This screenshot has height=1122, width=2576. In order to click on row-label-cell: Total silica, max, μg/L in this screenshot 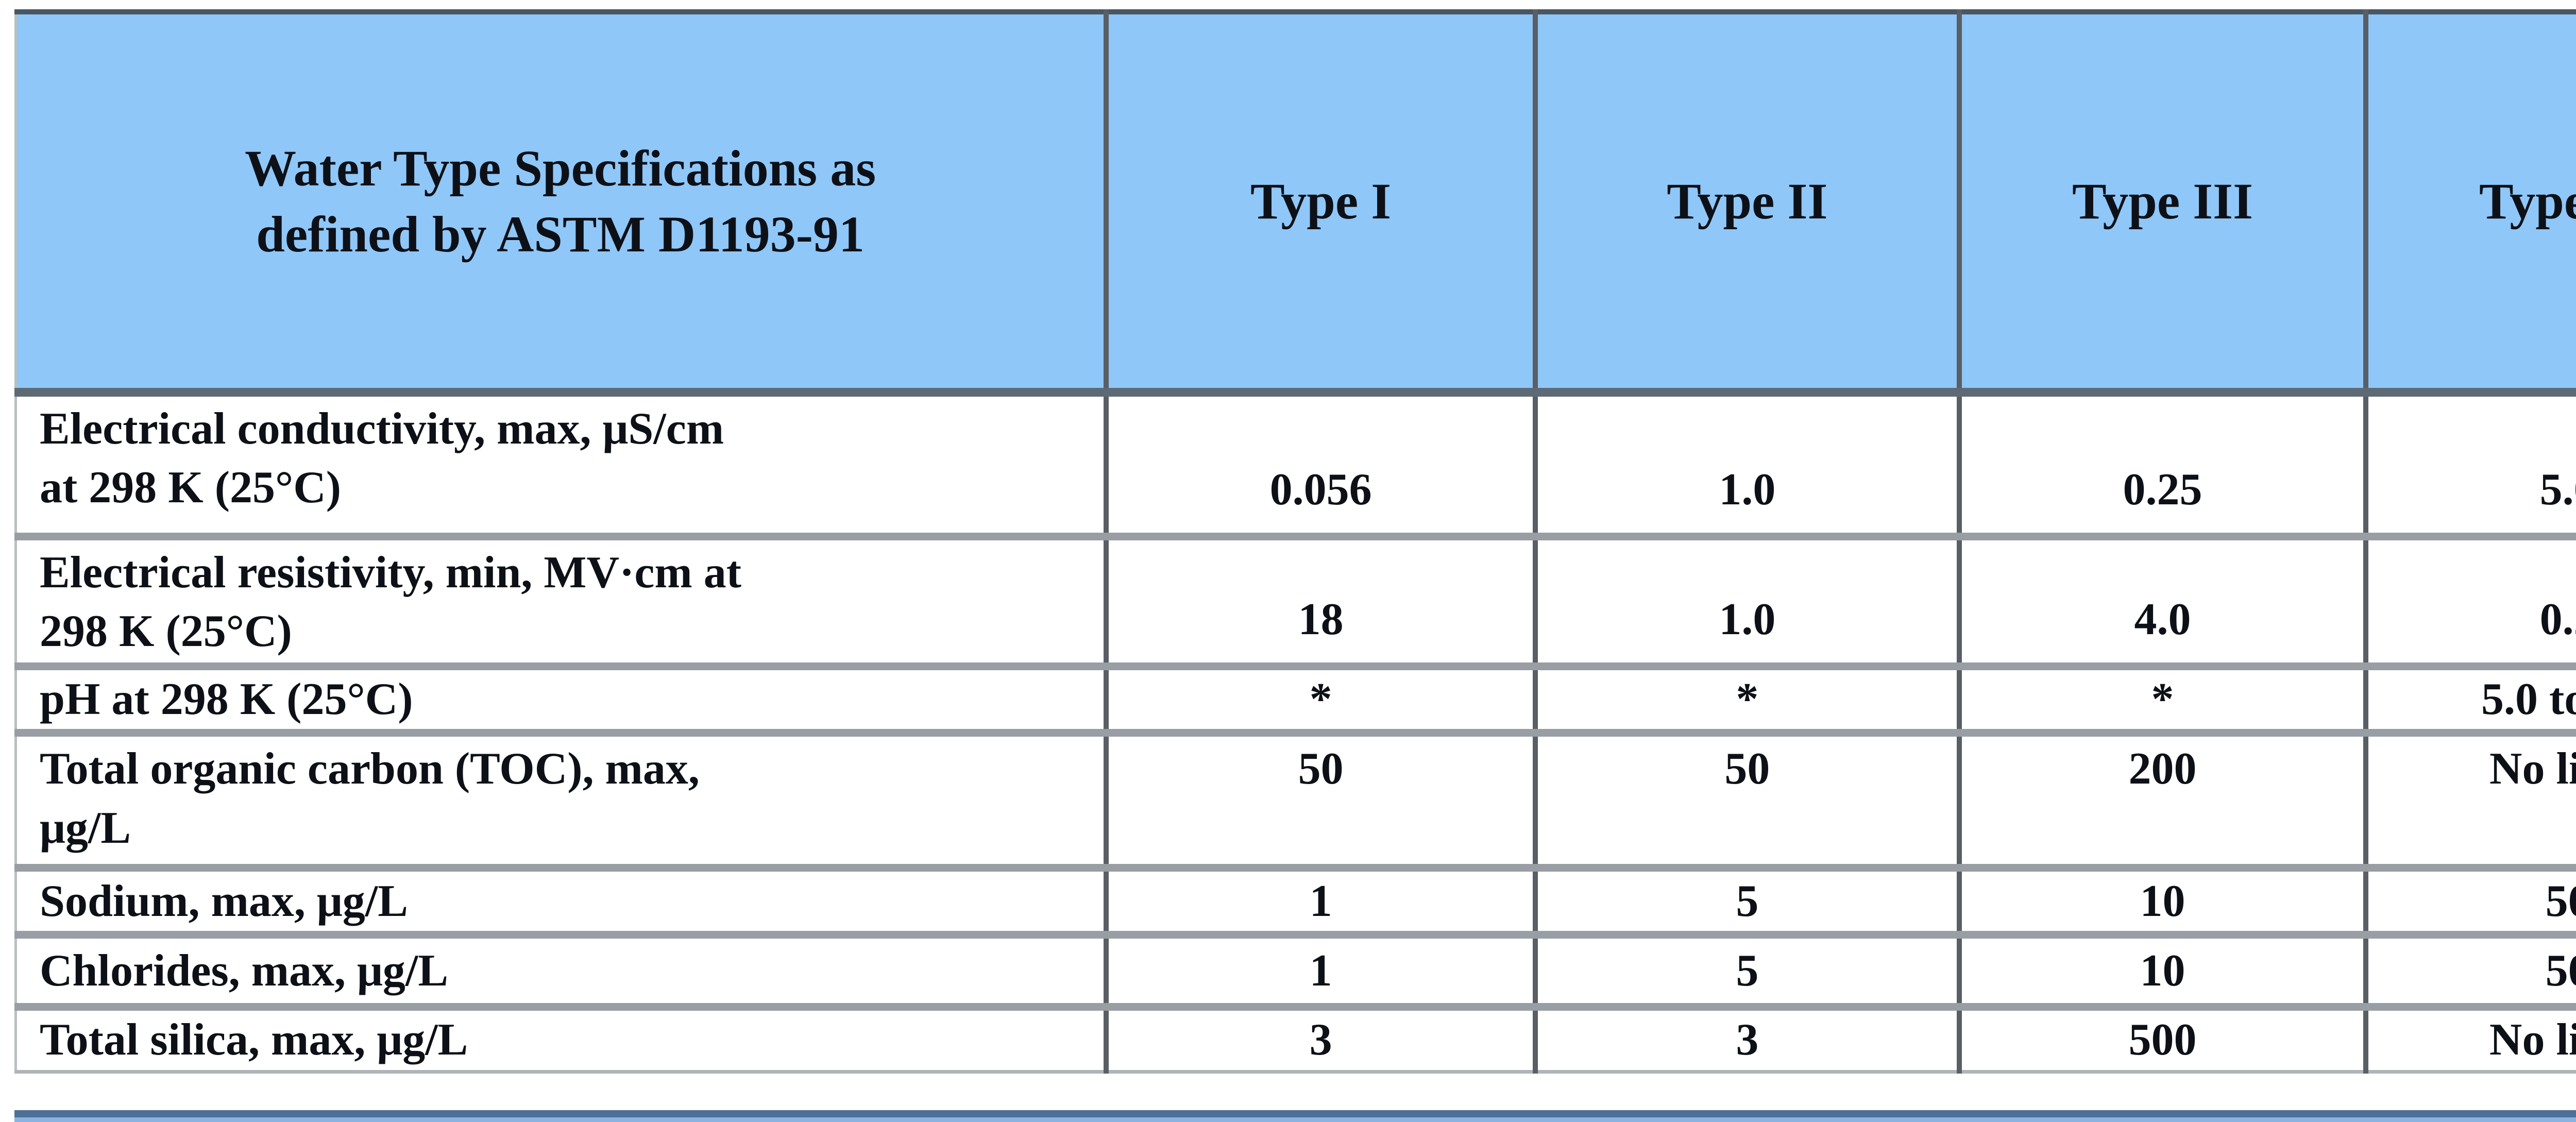, I will do `click(254, 1040)`.